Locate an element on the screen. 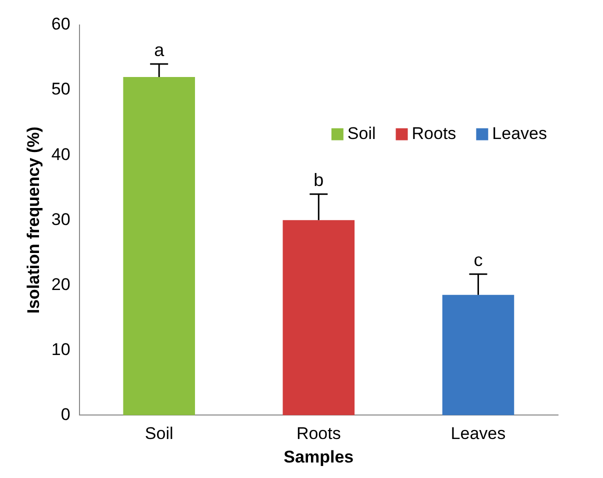  y-tick-label: 50 is located at coordinates (60, 89).